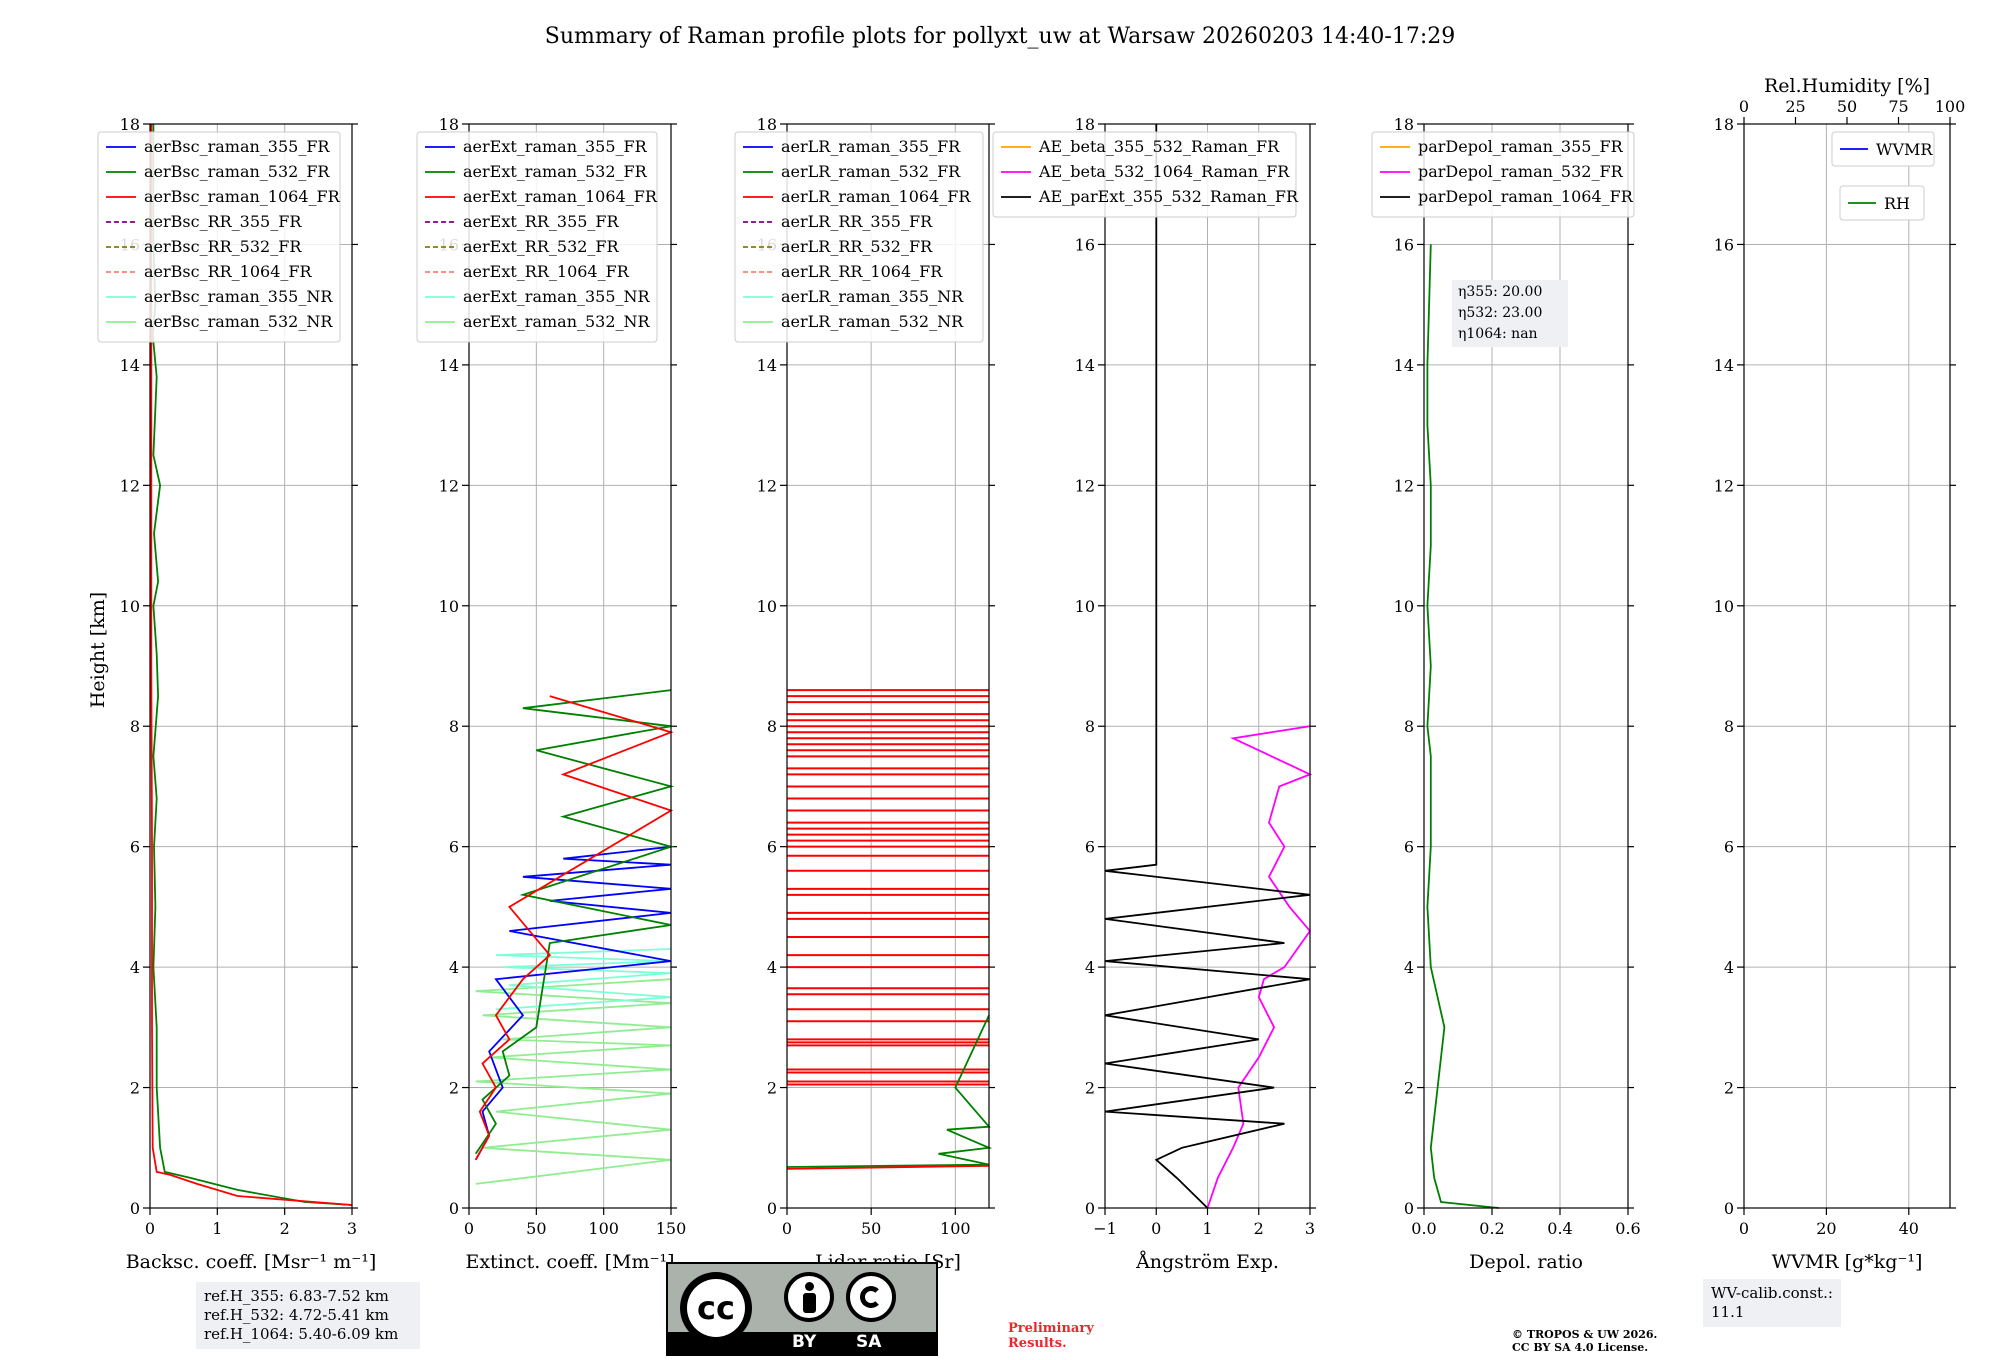  Describe the element at coordinates (1580, 1347) in the screenshot. I see `copyright-line-2: CC BY SA 4.0 License.` at that location.